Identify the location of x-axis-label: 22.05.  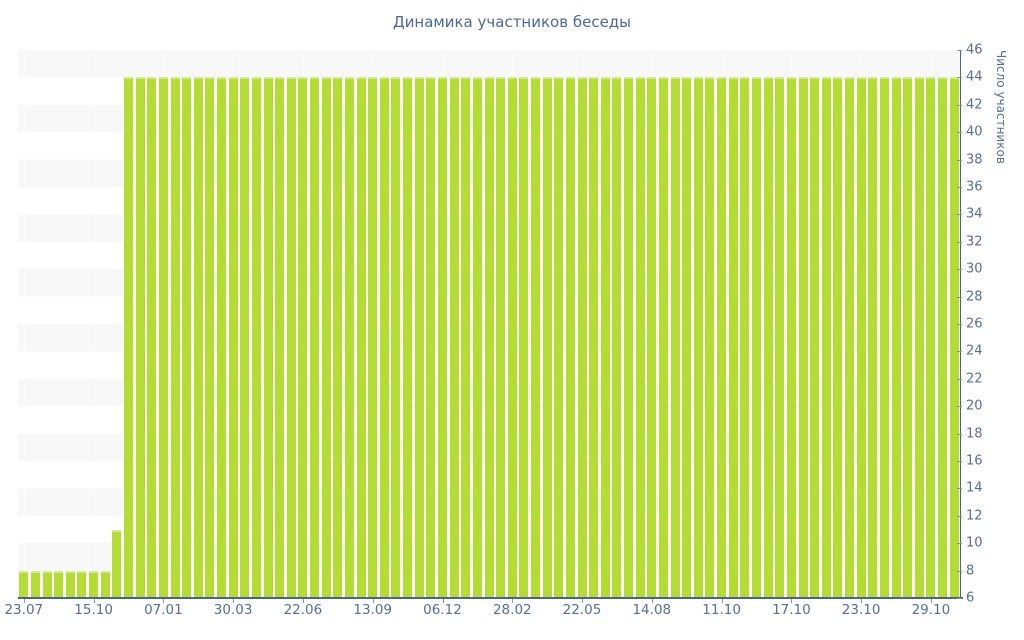
(582, 610).